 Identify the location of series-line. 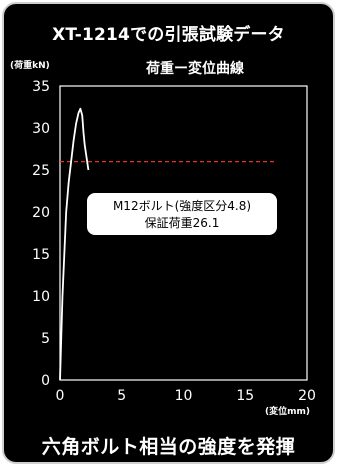
(74, 244).